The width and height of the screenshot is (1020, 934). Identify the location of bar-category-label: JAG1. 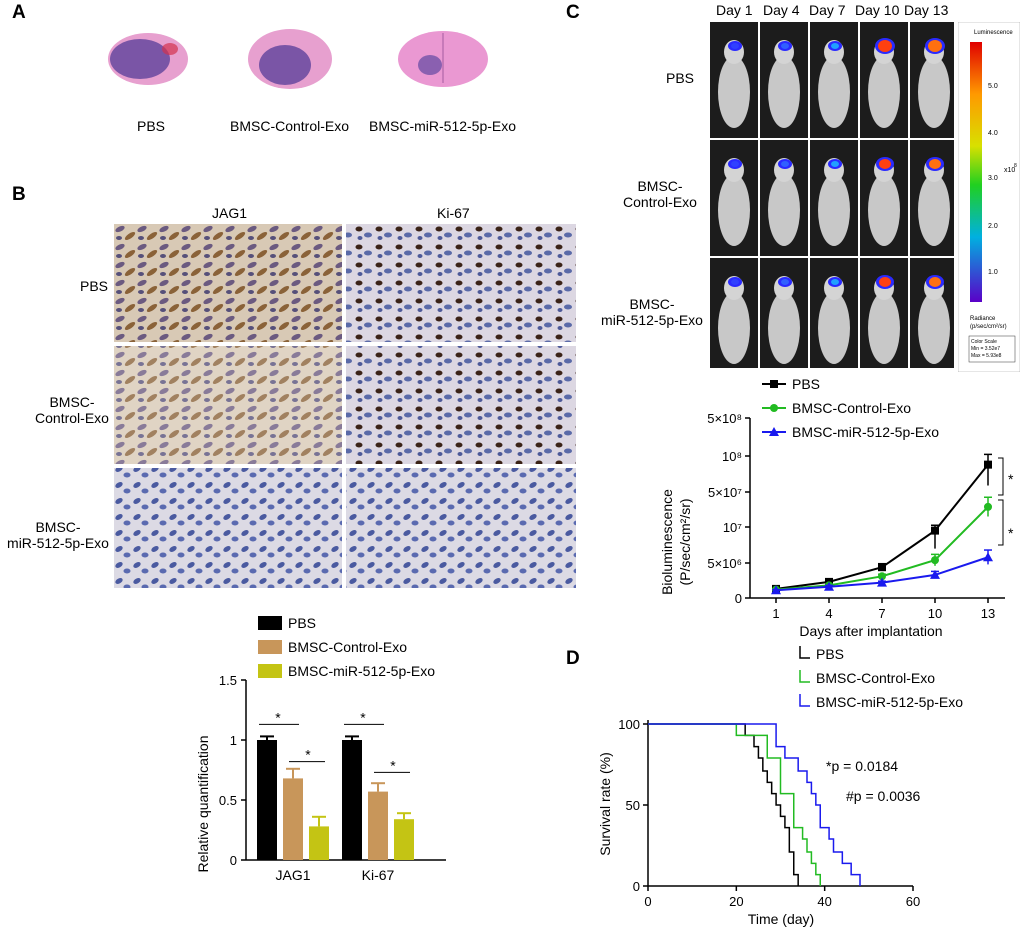
(292, 875).